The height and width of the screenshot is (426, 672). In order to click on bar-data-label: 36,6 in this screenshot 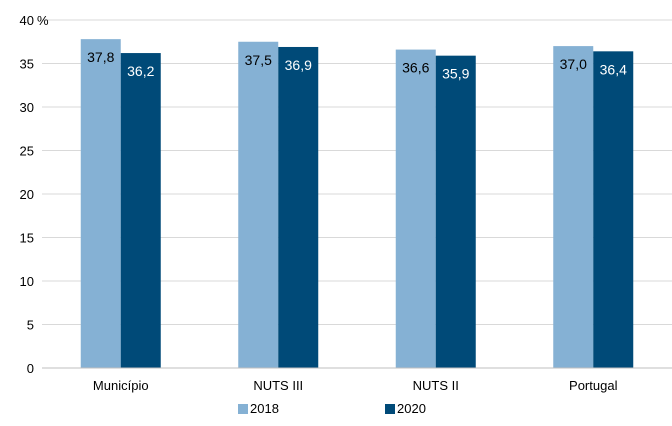, I will do `click(415, 68)`.